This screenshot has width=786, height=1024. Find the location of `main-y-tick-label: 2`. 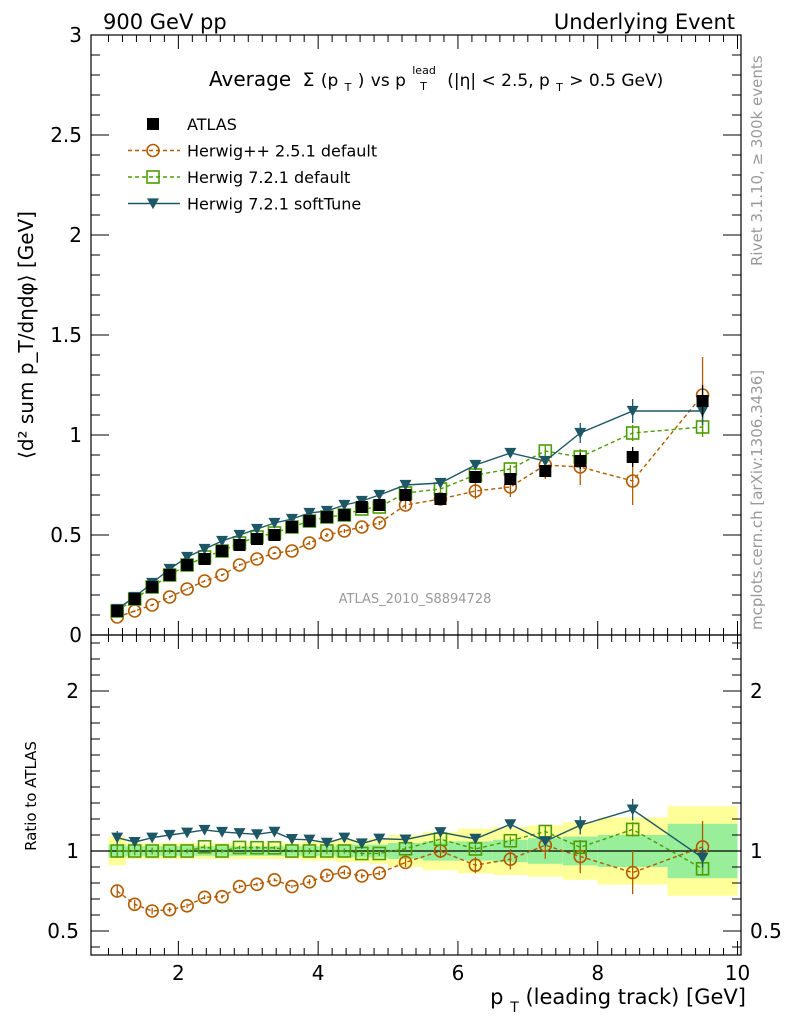

main-y-tick-label: 2 is located at coordinates (75, 235).